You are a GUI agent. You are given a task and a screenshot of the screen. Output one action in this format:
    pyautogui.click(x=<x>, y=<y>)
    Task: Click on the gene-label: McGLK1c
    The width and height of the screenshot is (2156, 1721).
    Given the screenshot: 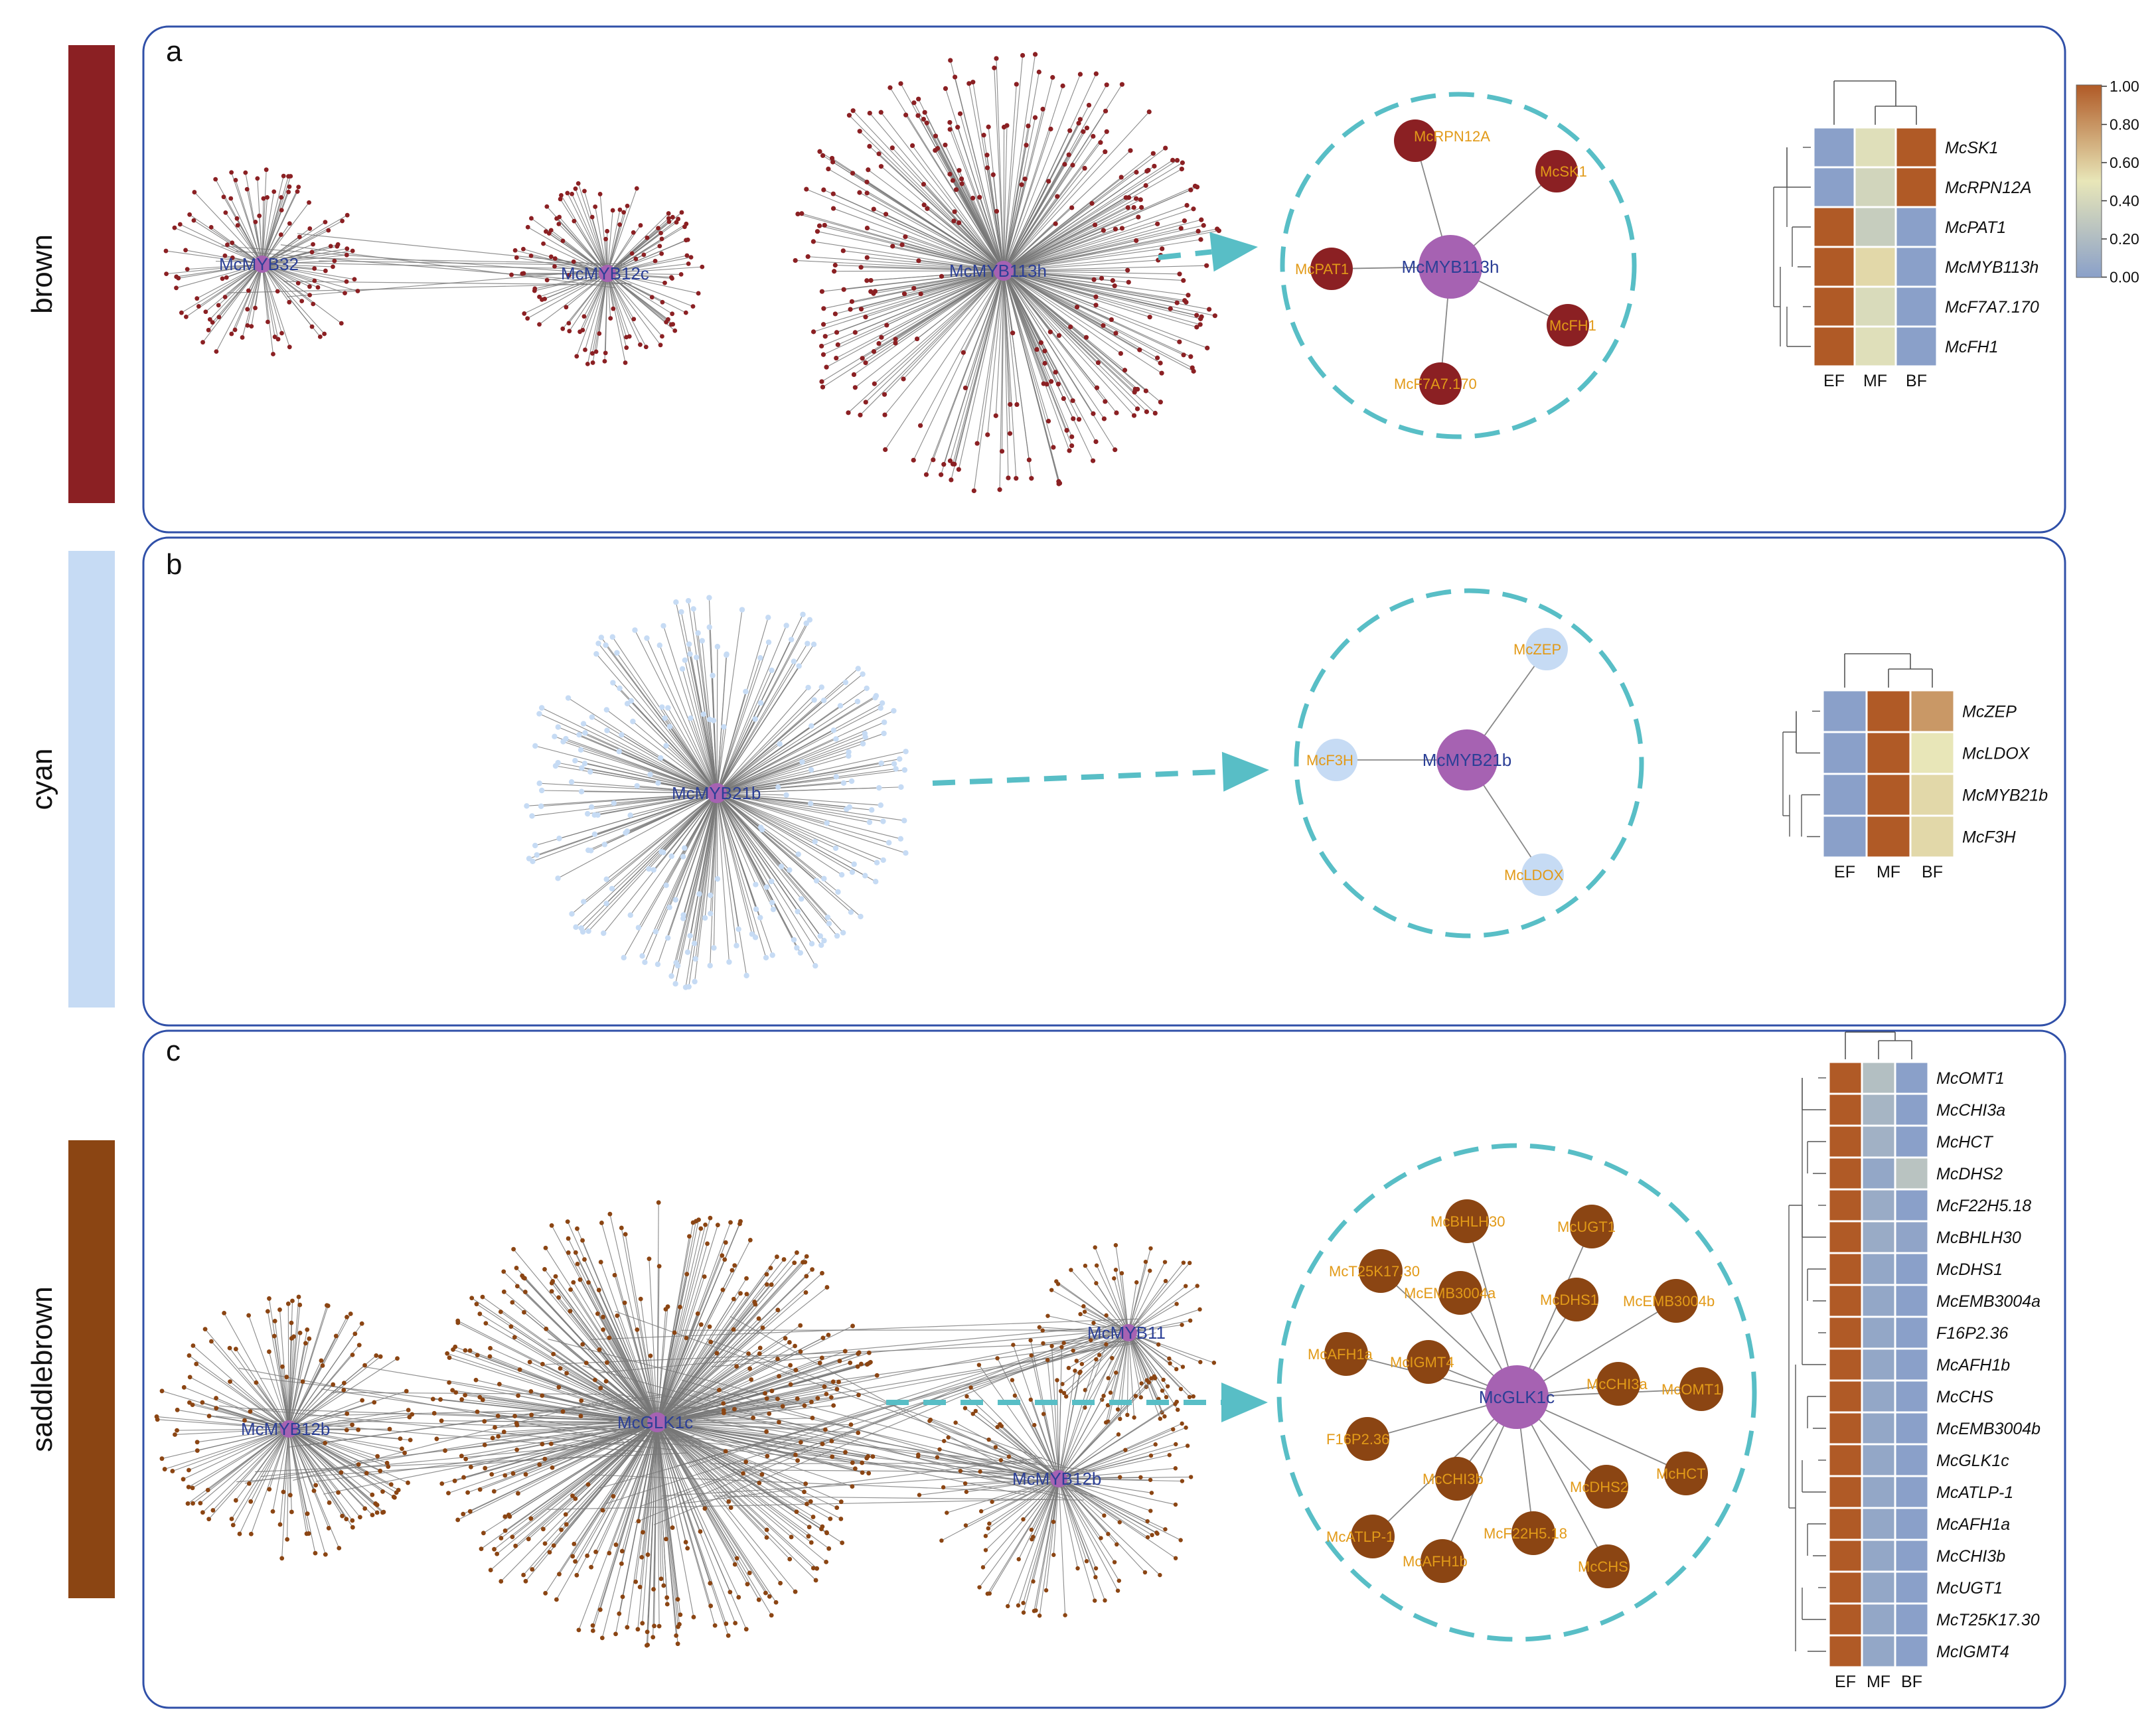 What is the action you would take?
    pyautogui.click(x=1973, y=1461)
    